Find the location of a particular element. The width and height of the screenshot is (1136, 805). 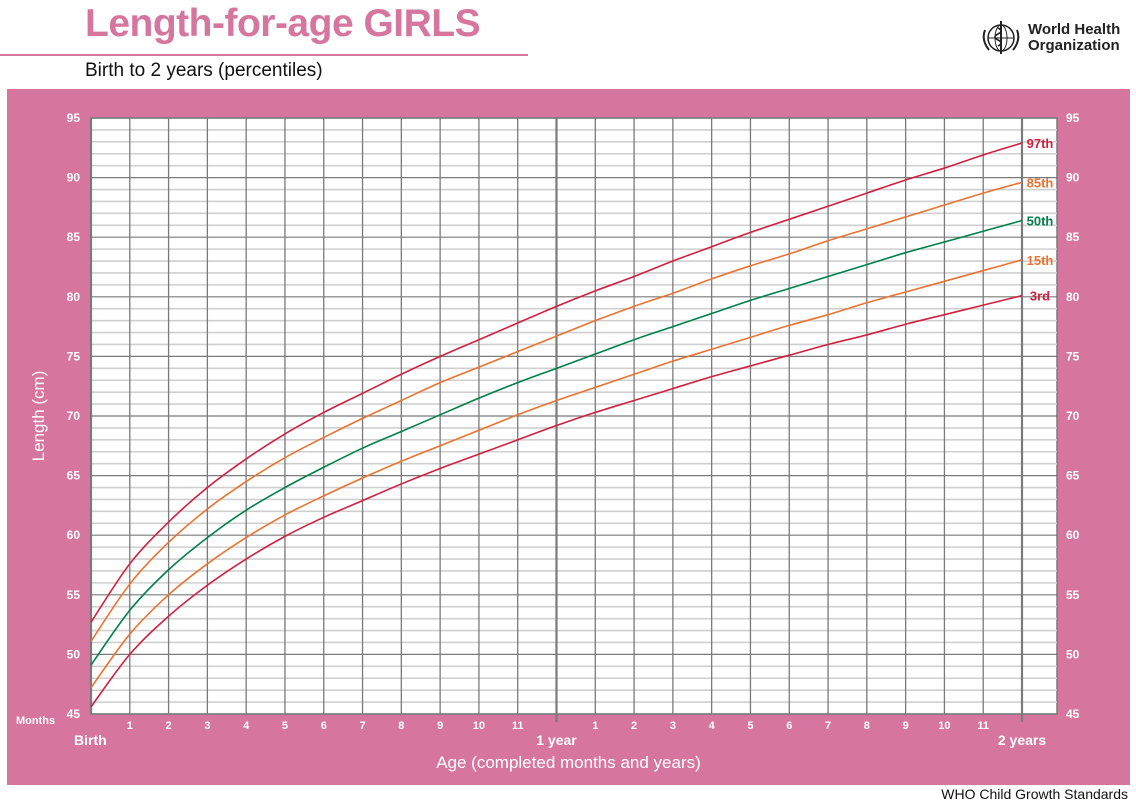

y-tick-right: 80 is located at coordinates (1073, 297).